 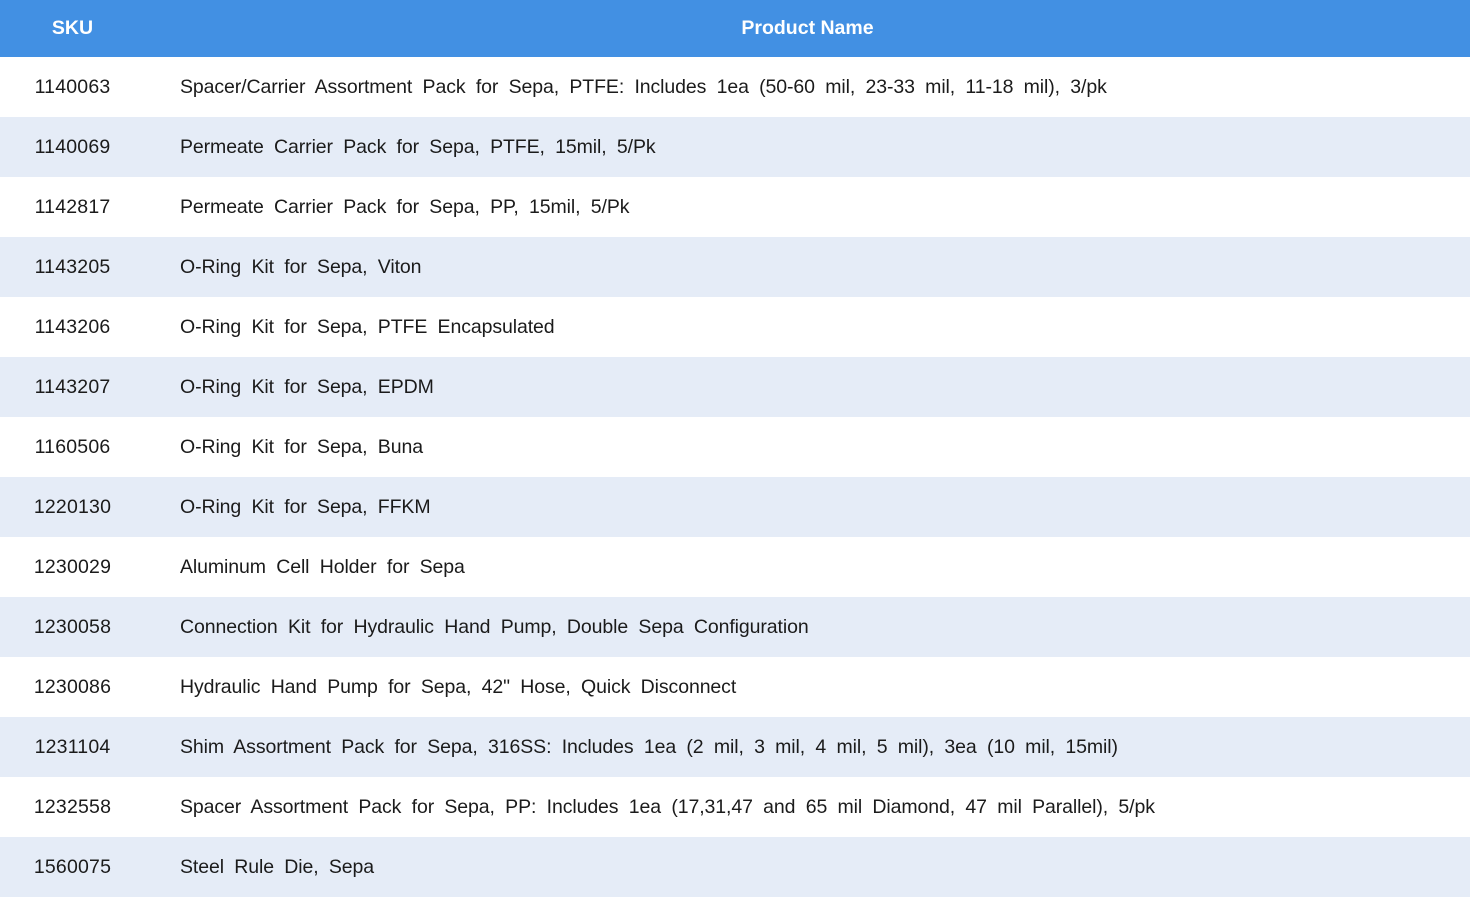 What do you see at coordinates (72, 866) in the screenshot?
I see `sku-cell: 1560075` at bounding box center [72, 866].